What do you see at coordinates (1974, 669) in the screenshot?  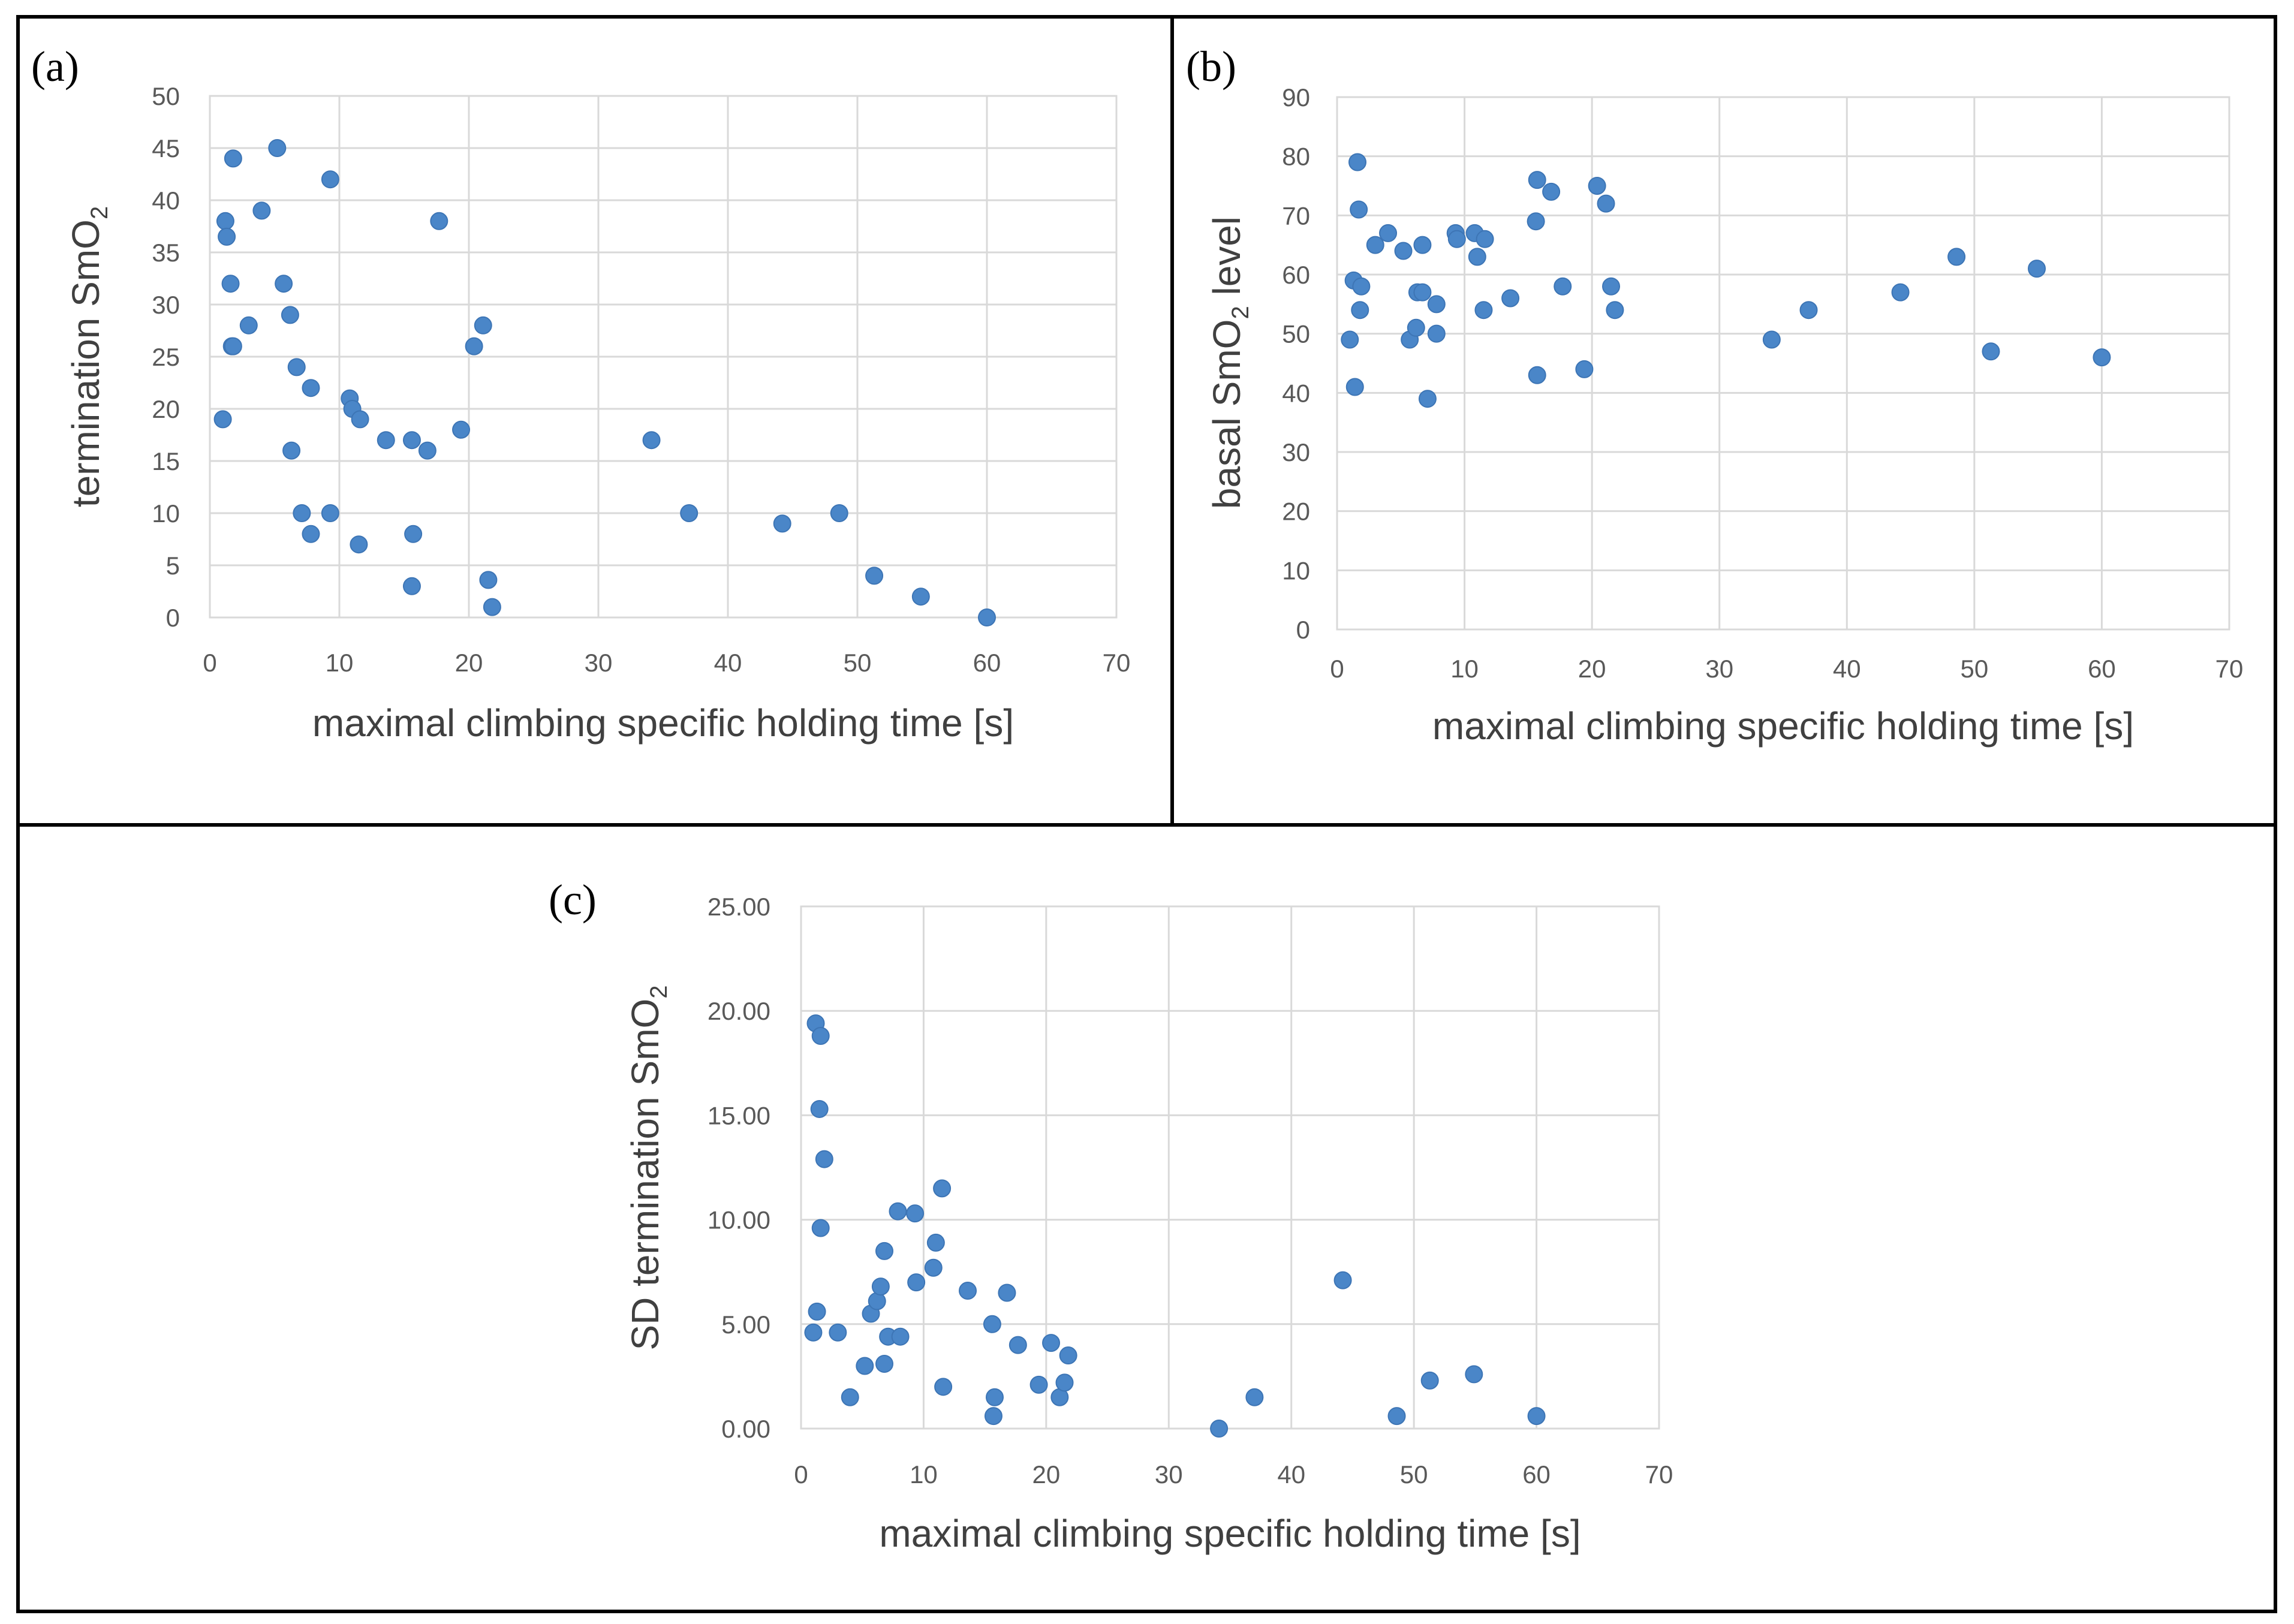 I see `panel-b-x-tick-label: 50` at bounding box center [1974, 669].